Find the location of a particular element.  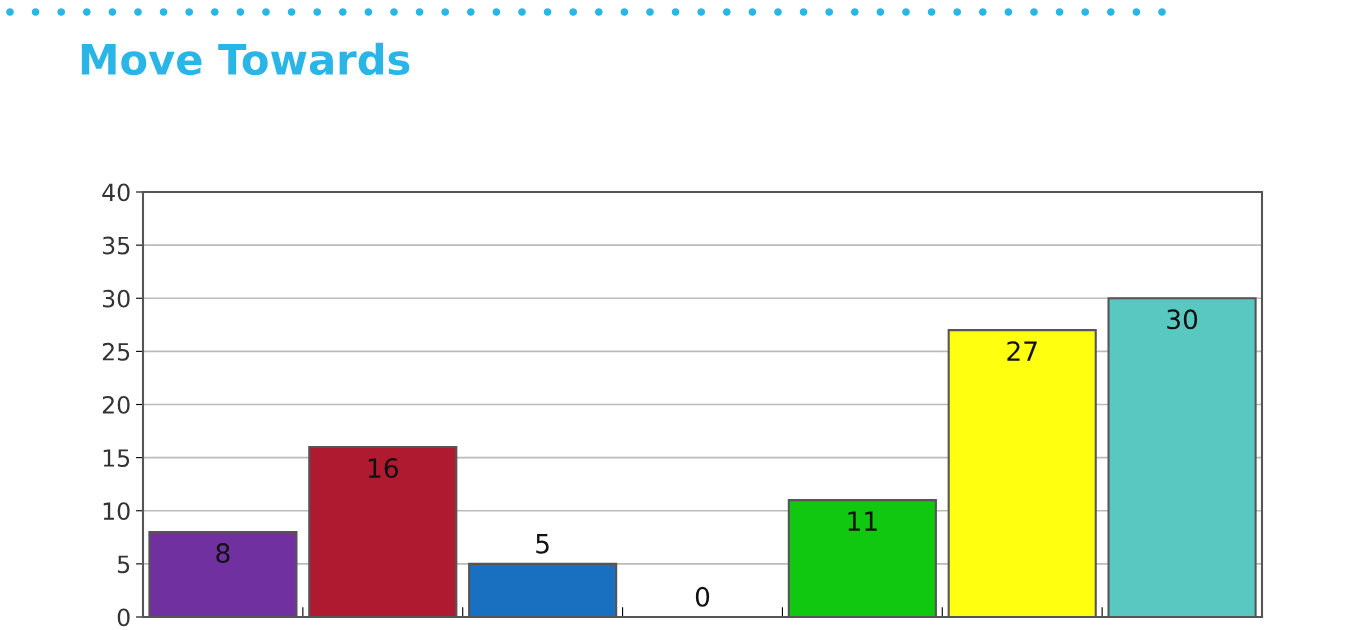

data-label: 5 is located at coordinates (542, 544).